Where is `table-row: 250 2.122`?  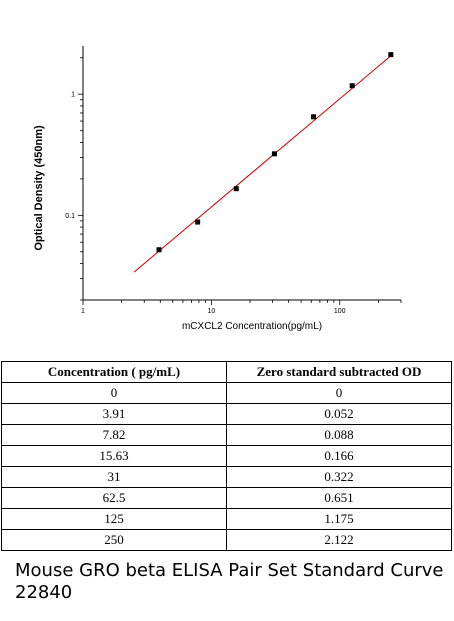 table-row: 250 2.122 is located at coordinates (226, 540).